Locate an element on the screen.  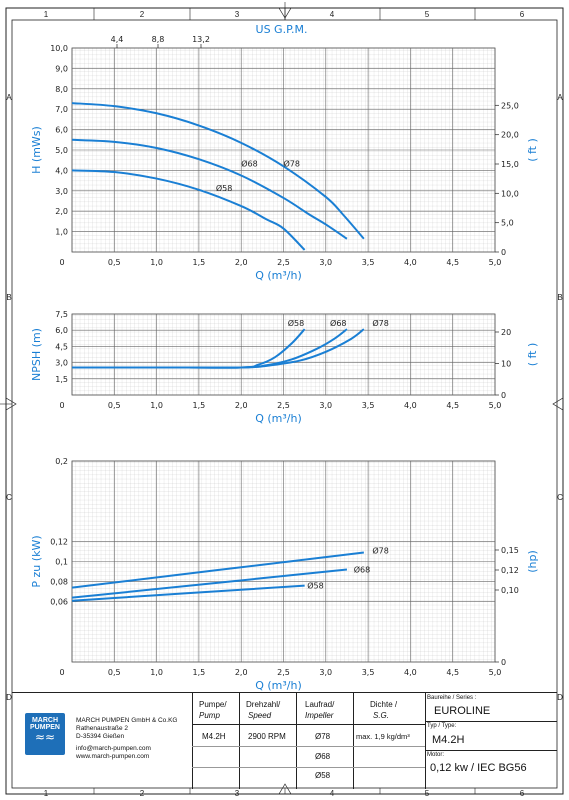
y-tick-label: 6,0 is located at coordinates (61, 130).